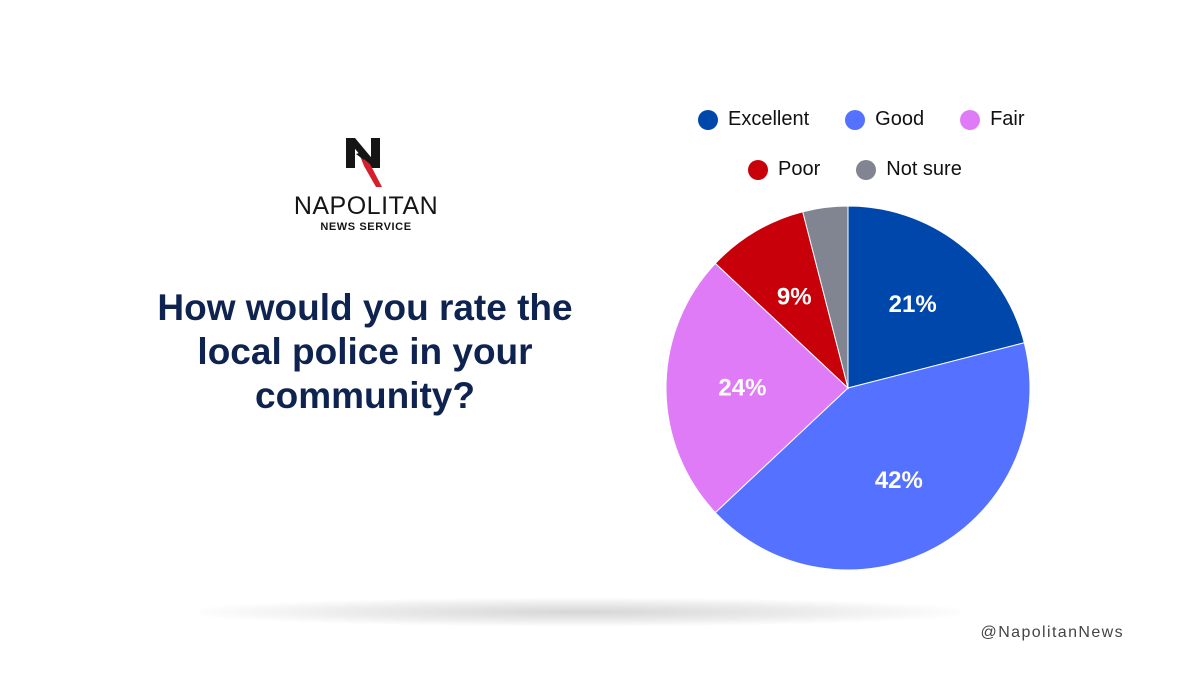 The width and height of the screenshot is (1200, 675). I want to click on pie-slice-excellent, so click(936, 297).